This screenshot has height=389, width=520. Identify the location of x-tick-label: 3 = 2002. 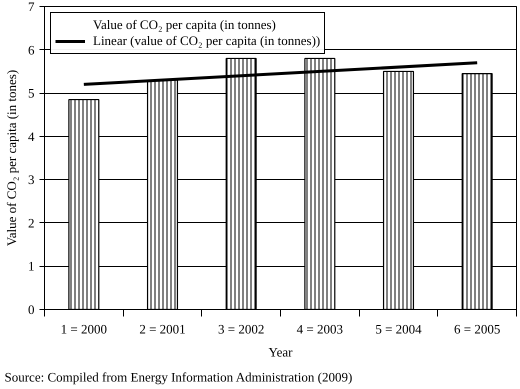
(241, 329).